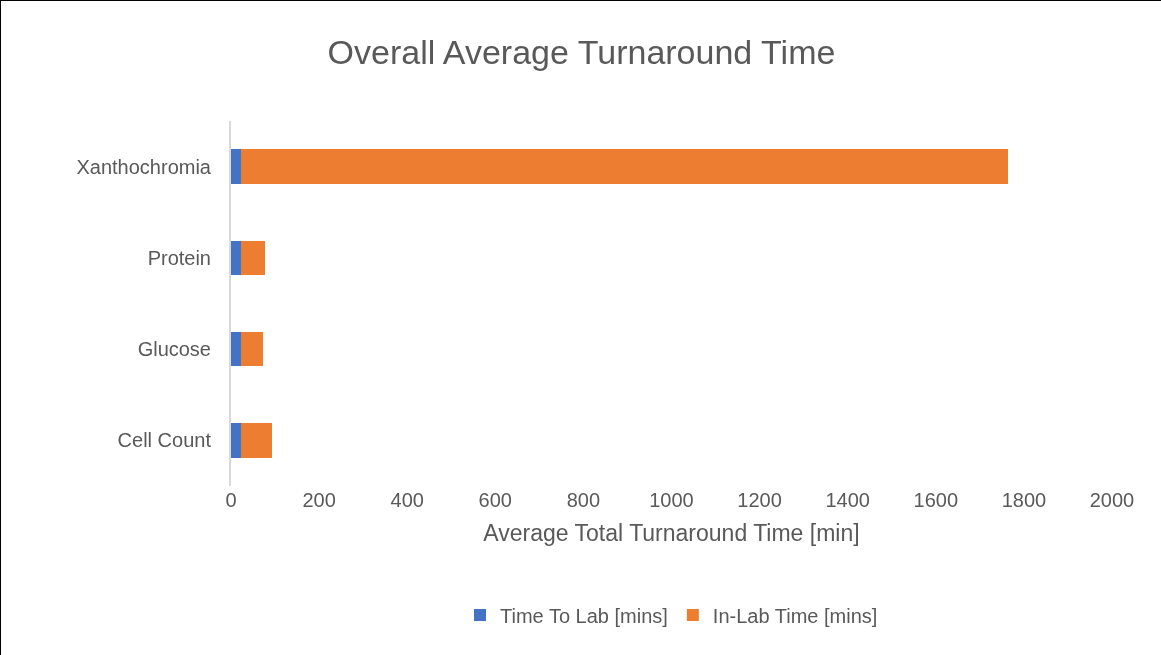  What do you see at coordinates (319, 500) in the screenshot?
I see `x-tick-label: 200` at bounding box center [319, 500].